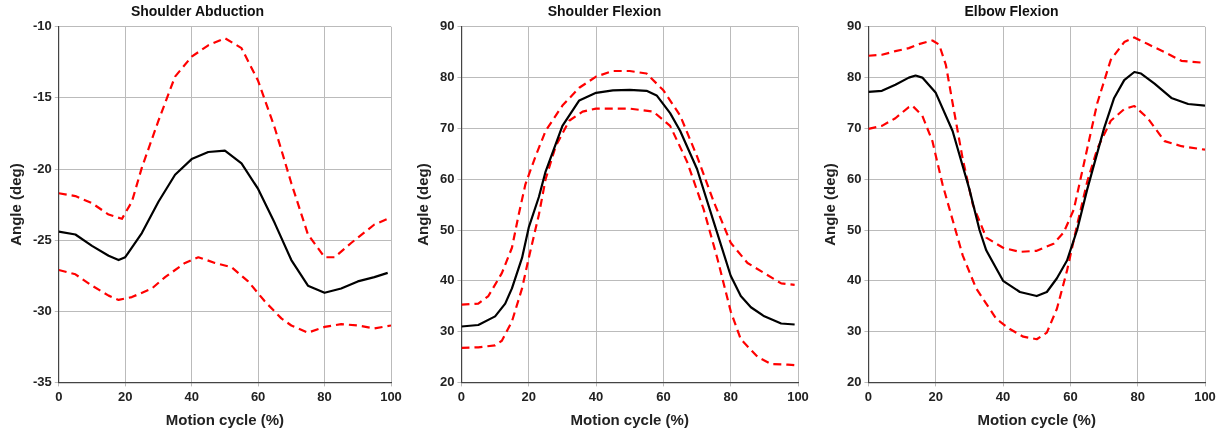  Describe the element at coordinates (42, 168) in the screenshot. I see `y-tick-label: -20` at that location.